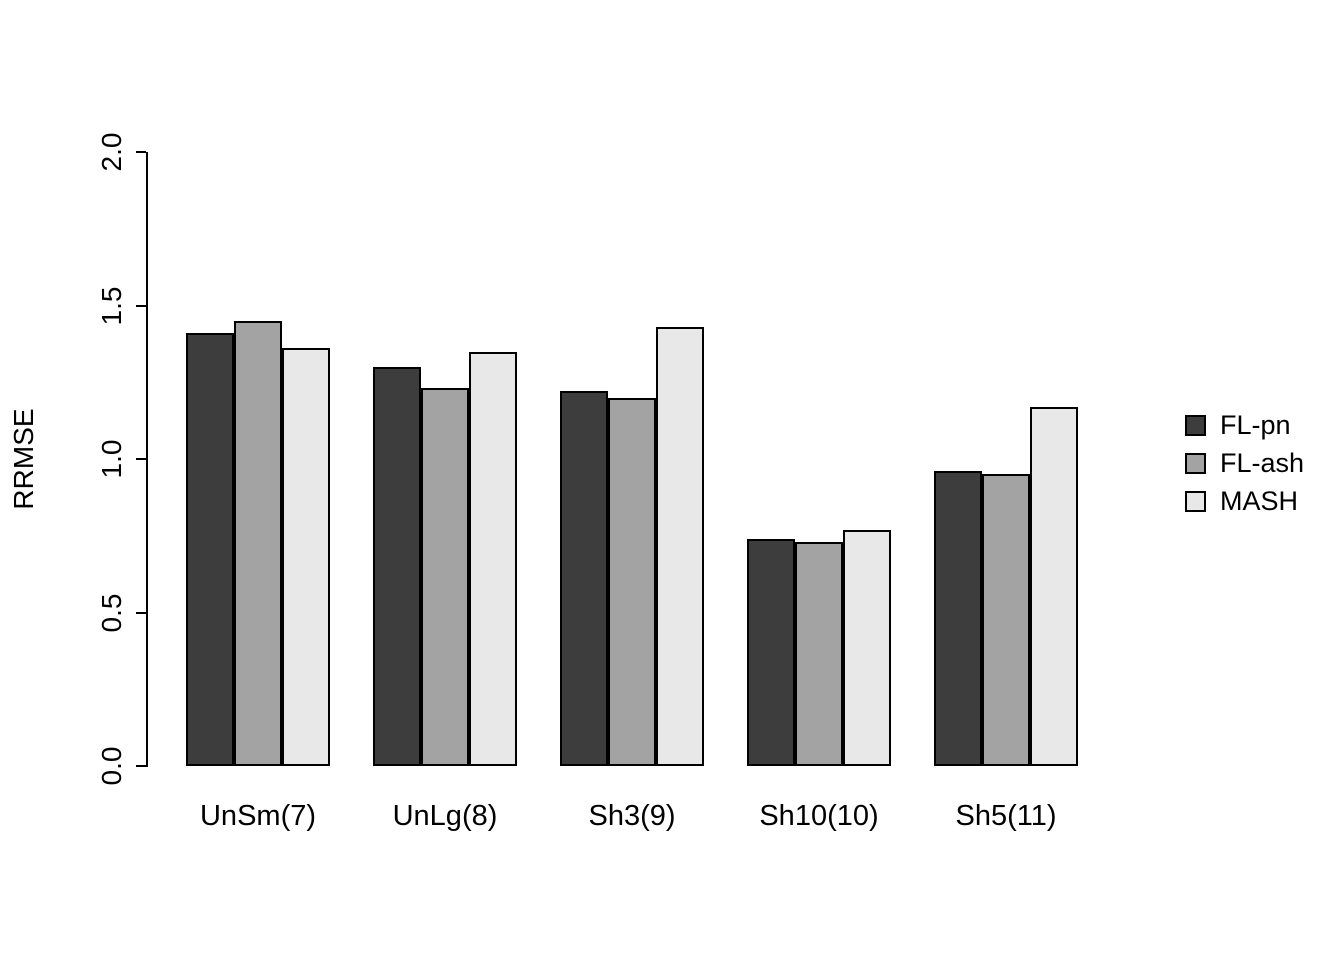 Image resolution: width=1344 pixels, height=960 pixels. What do you see at coordinates (584, 578) in the screenshot?
I see `bar-fl-pn-sh3(9)` at bounding box center [584, 578].